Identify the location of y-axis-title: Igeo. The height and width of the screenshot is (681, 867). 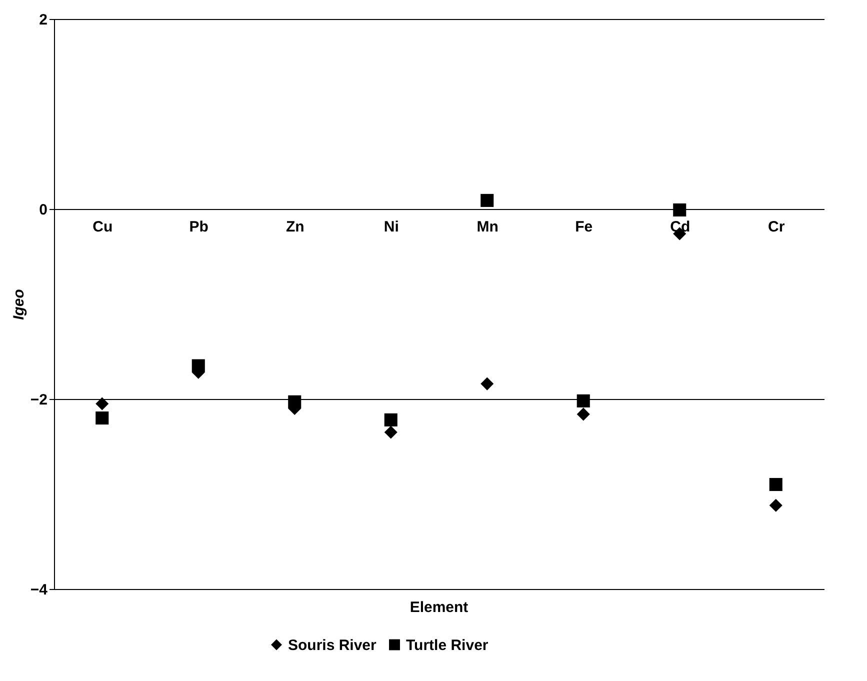
(19, 304).